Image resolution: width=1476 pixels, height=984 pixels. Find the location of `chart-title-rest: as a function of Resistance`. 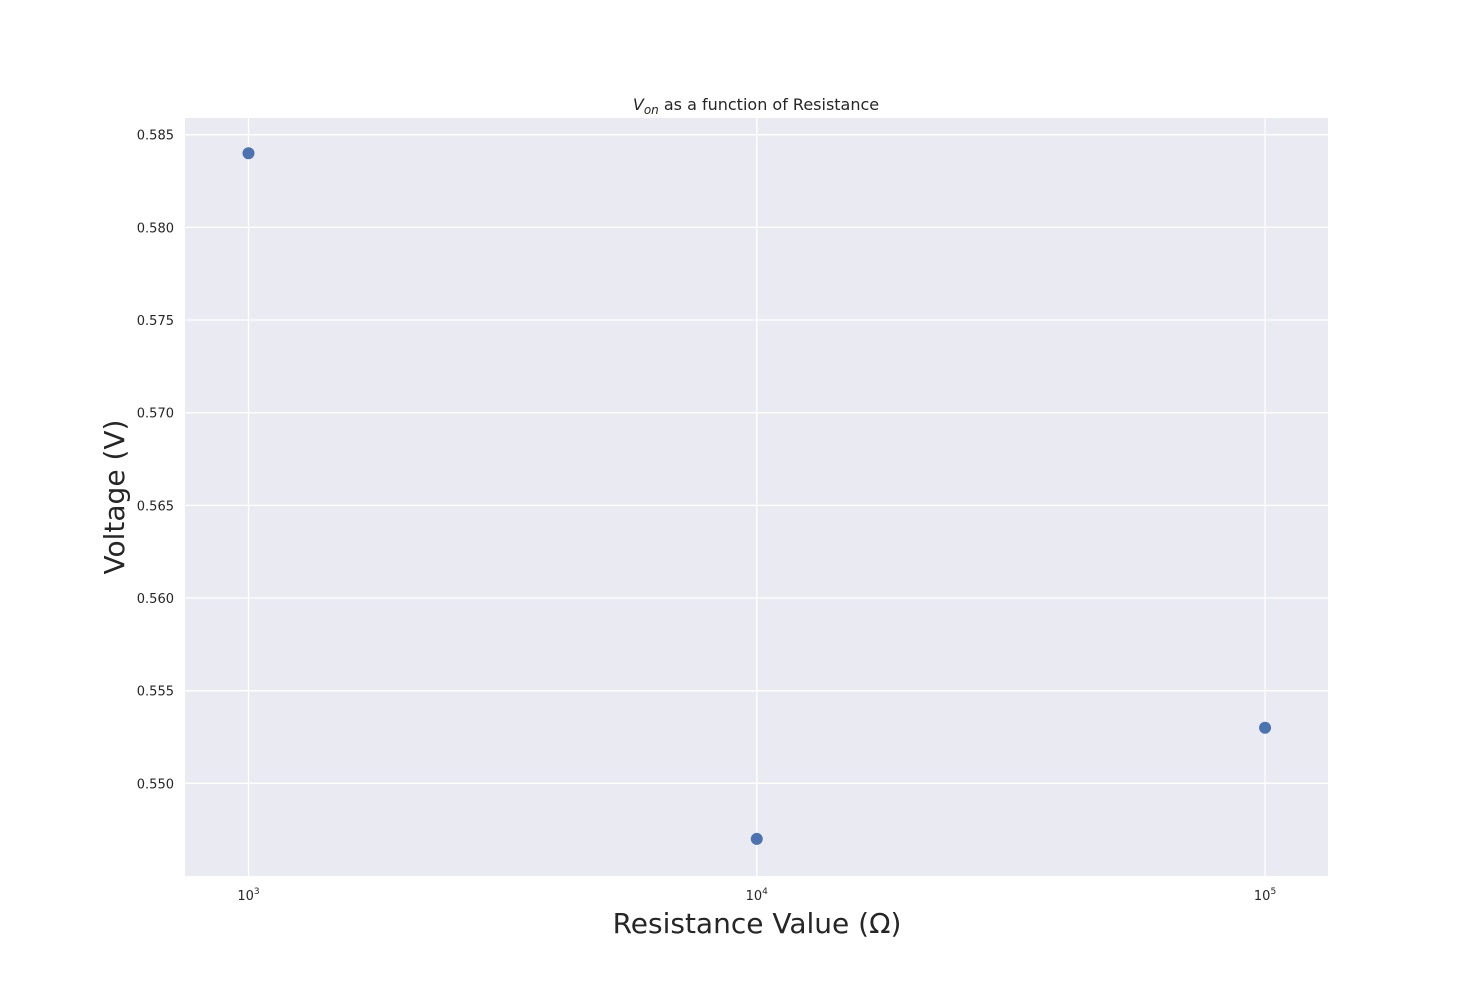

chart-title-rest: as a function of Resistance is located at coordinates (769, 104).